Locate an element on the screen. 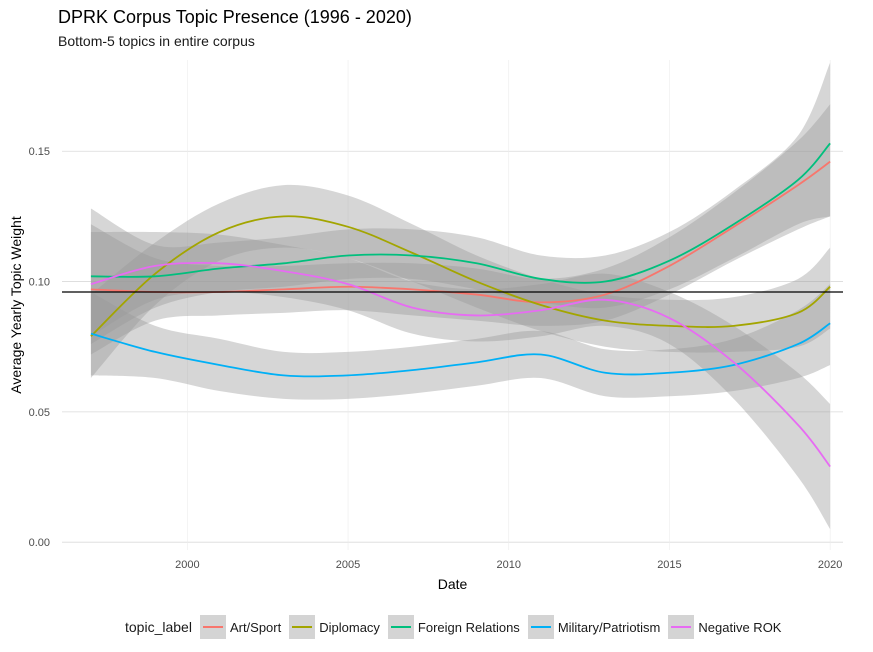  legend-item-1: Diplomacy is located at coordinates (334, 627).